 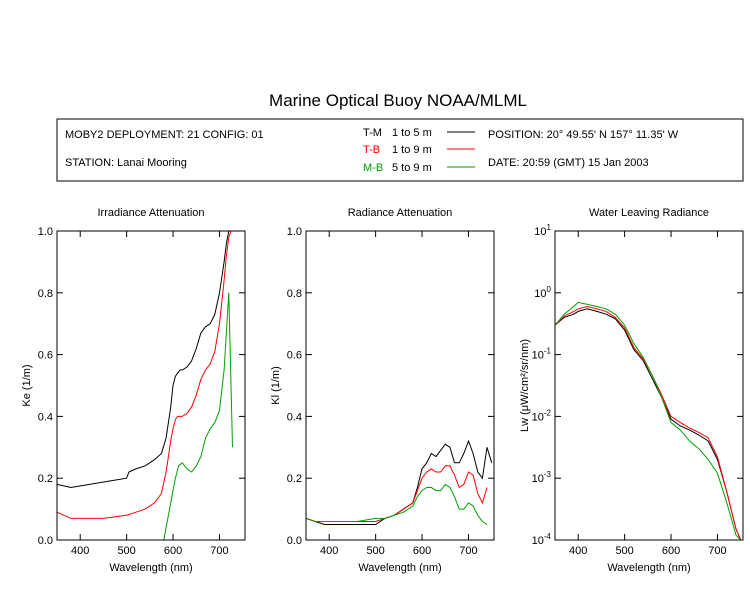 I want to click on water-leaving-series-t-b, so click(x=648, y=422).